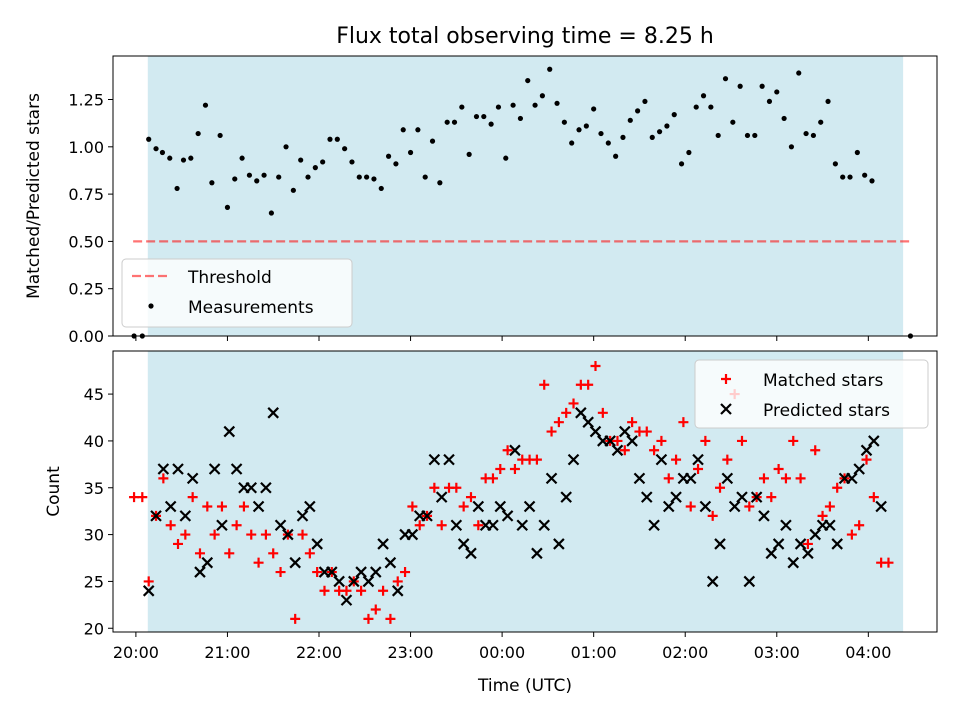 Image resolution: width=960 pixels, height=724 pixels. I want to click on y-axis-label: Matched/Predicted stars, so click(34, 196).